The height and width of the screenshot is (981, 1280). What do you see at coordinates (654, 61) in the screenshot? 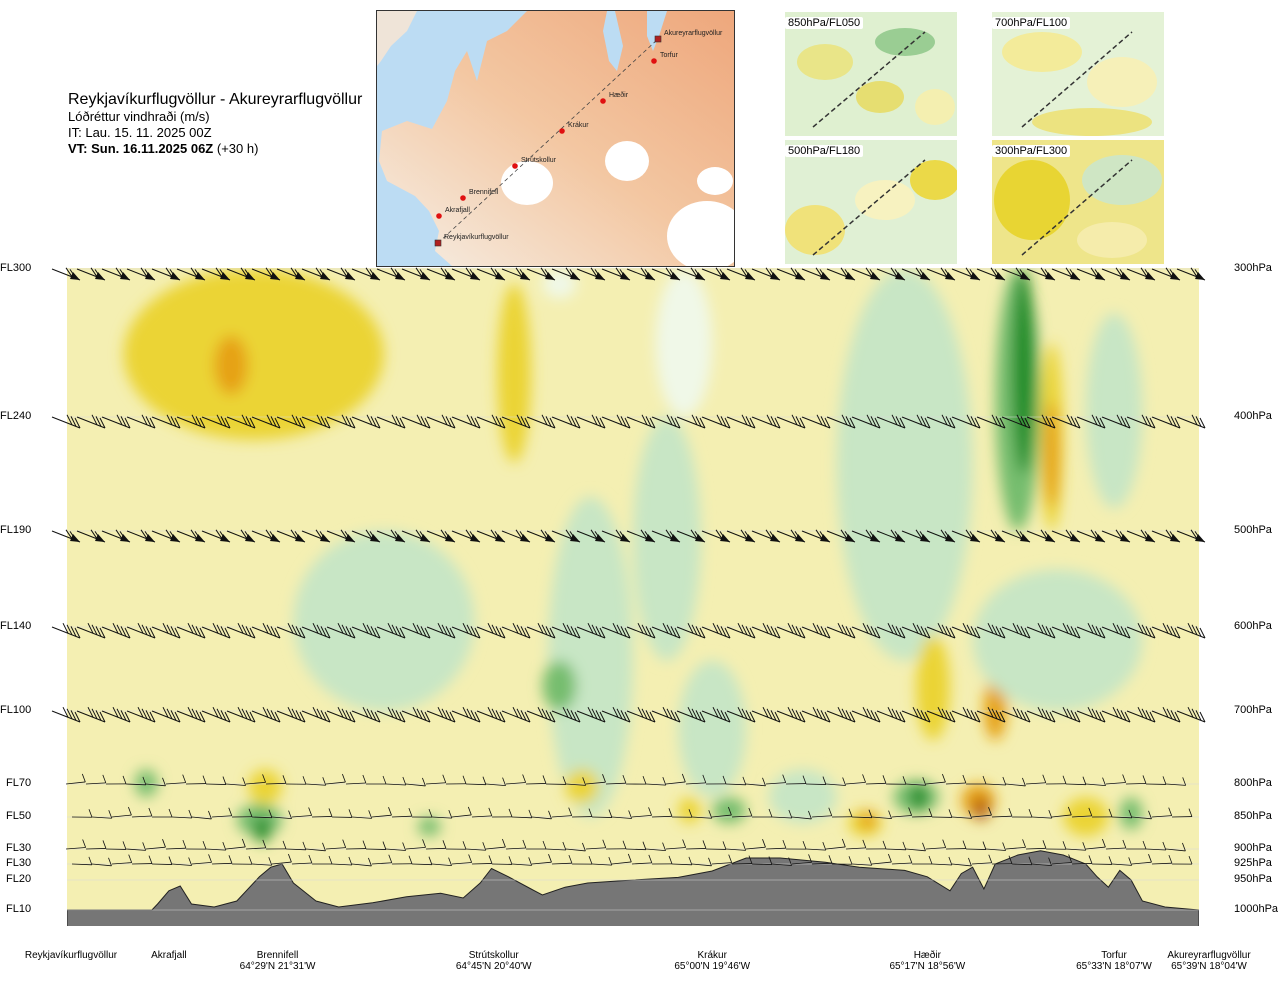
I see `map-station-marker` at bounding box center [654, 61].